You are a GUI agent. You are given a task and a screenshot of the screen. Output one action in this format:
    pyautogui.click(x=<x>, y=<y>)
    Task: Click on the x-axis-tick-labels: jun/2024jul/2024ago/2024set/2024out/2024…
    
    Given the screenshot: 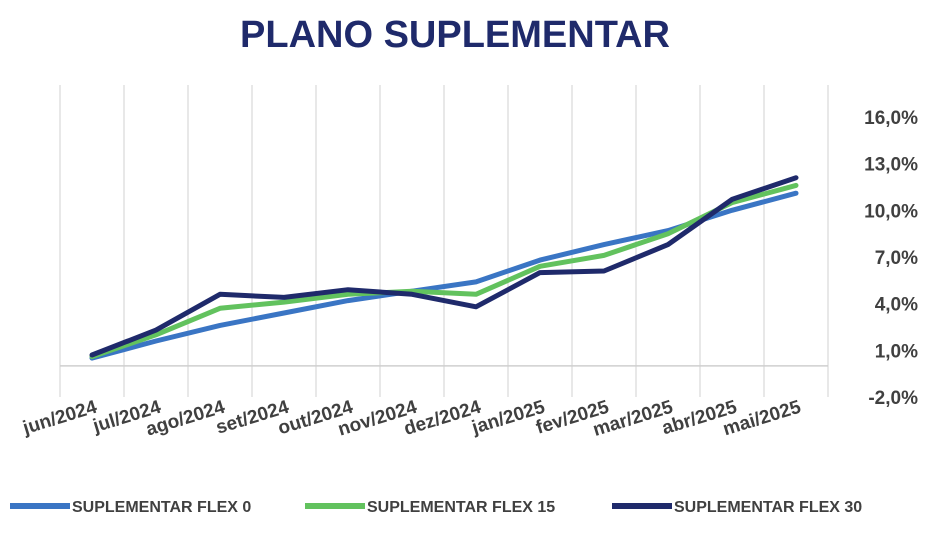 What is the action you would take?
    pyautogui.click(x=412, y=419)
    